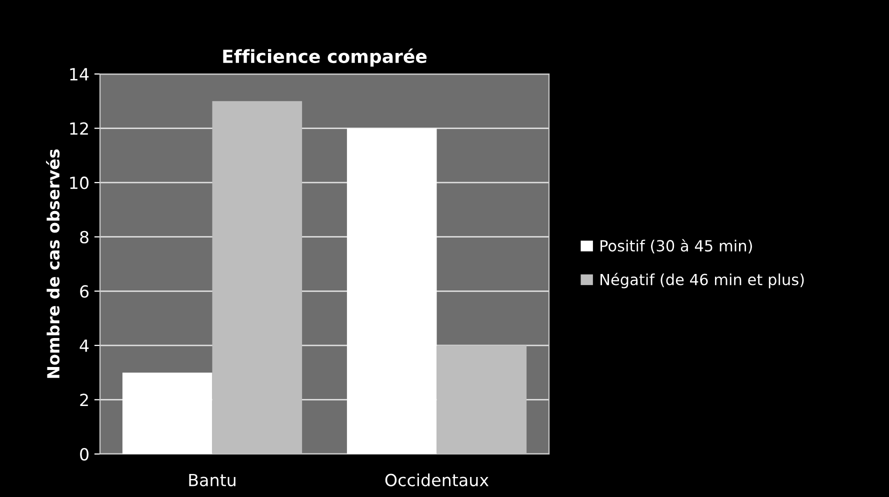 The width and height of the screenshot is (889, 497). Describe the element at coordinates (676, 246) in the screenshot. I see `legend-label: Positif (30 à 45 min)` at that location.